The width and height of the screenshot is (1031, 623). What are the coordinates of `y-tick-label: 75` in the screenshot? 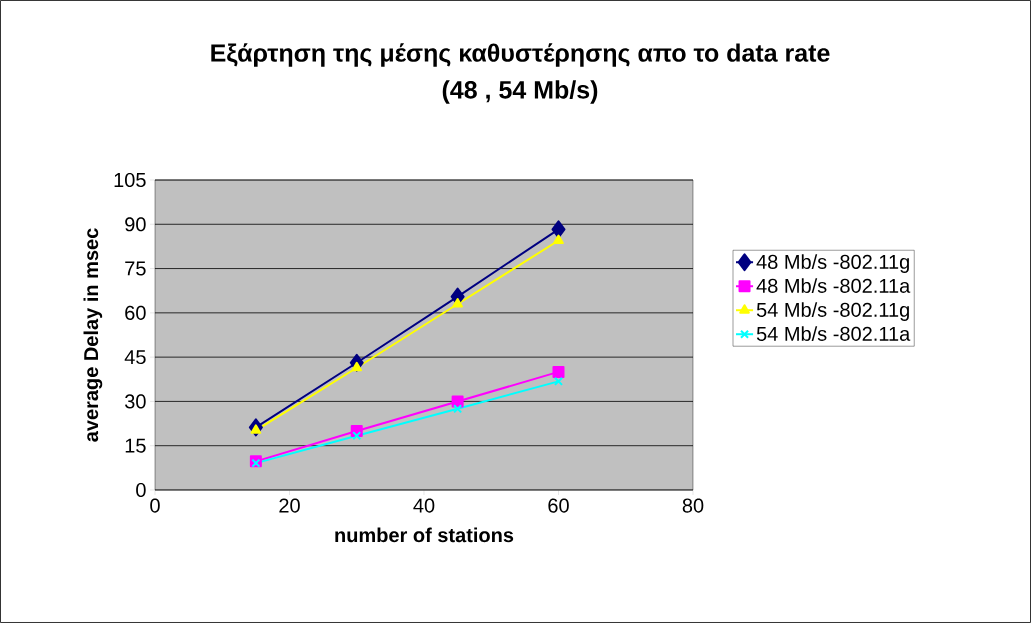 It's located at (135, 268).